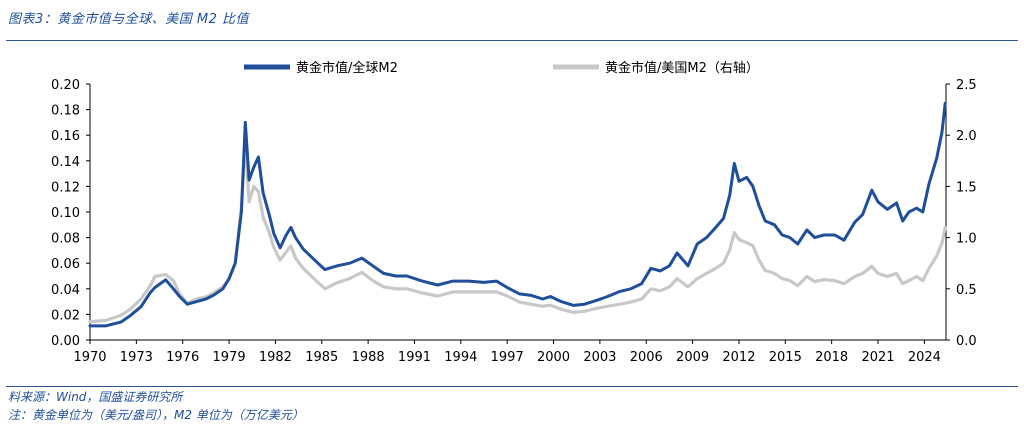 The width and height of the screenshot is (1024, 424). What do you see at coordinates (512, 40) in the screenshot?
I see `top-rule` at bounding box center [512, 40].